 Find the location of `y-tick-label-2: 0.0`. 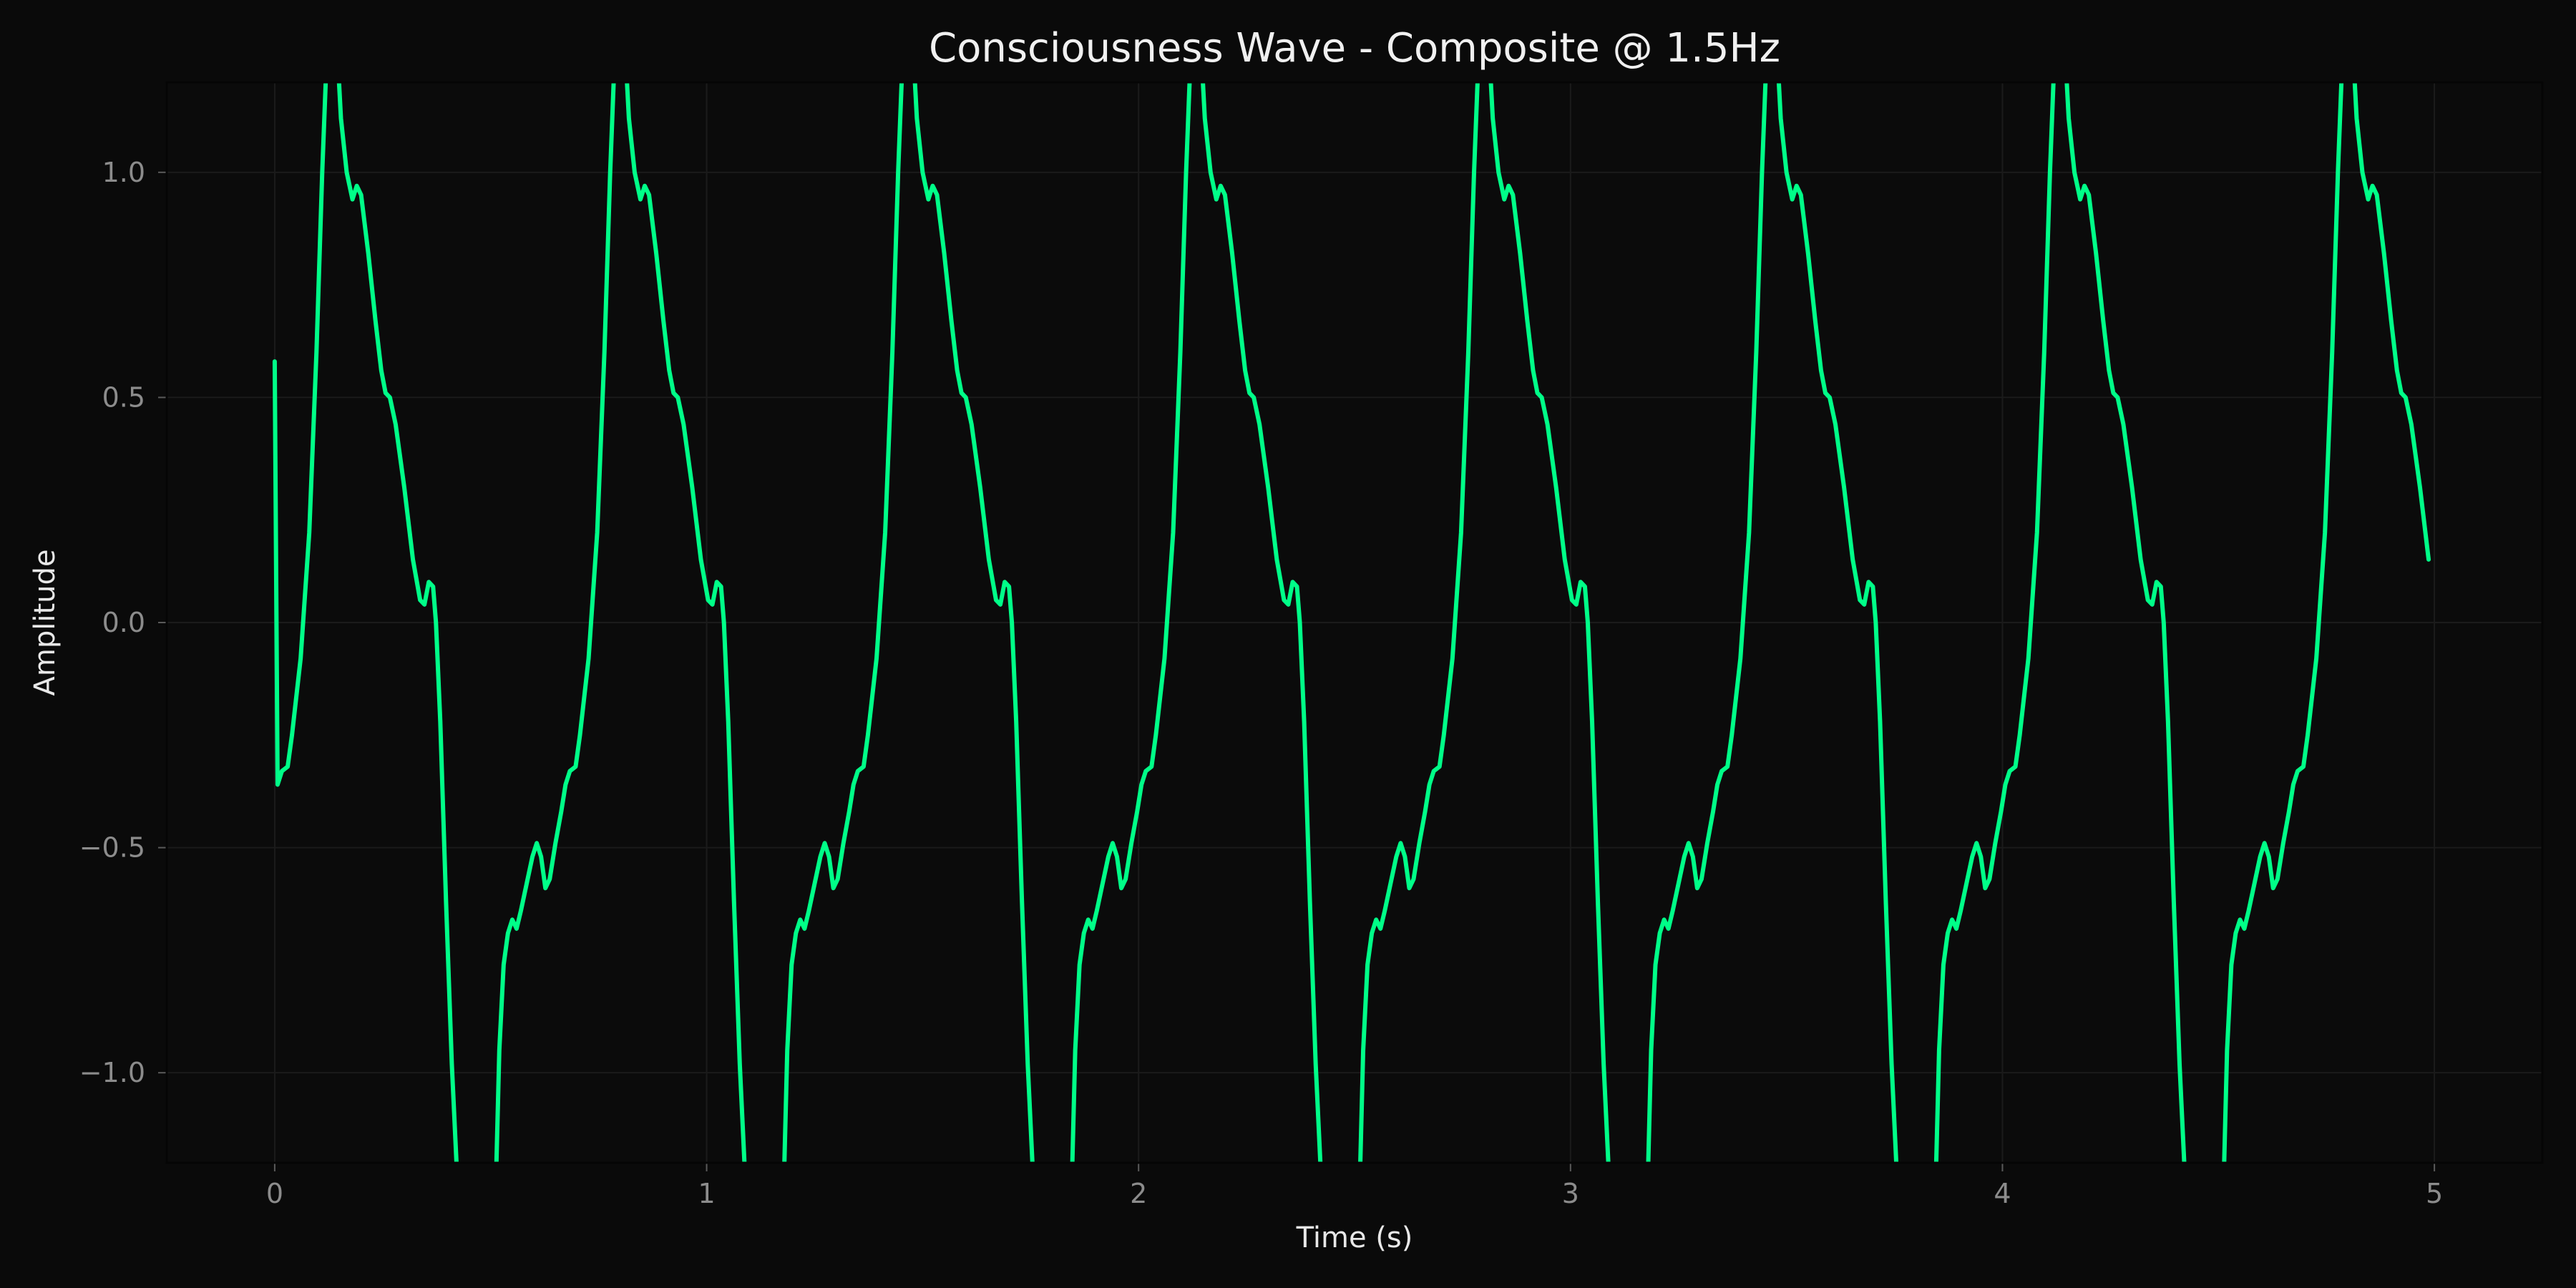

y-tick-label-2: 0.0 is located at coordinates (123, 622).